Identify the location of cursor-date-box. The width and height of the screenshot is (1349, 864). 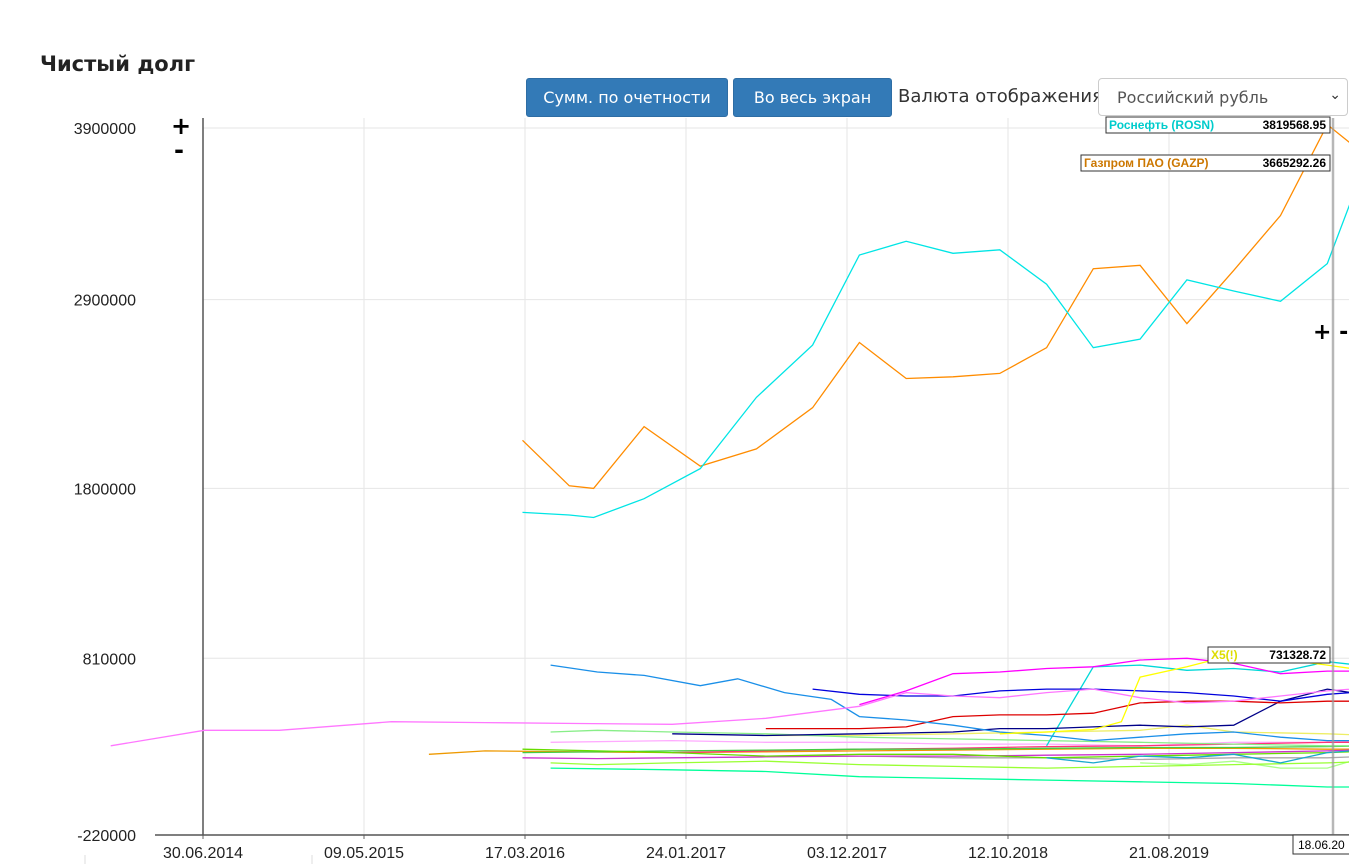
(1320, 844).